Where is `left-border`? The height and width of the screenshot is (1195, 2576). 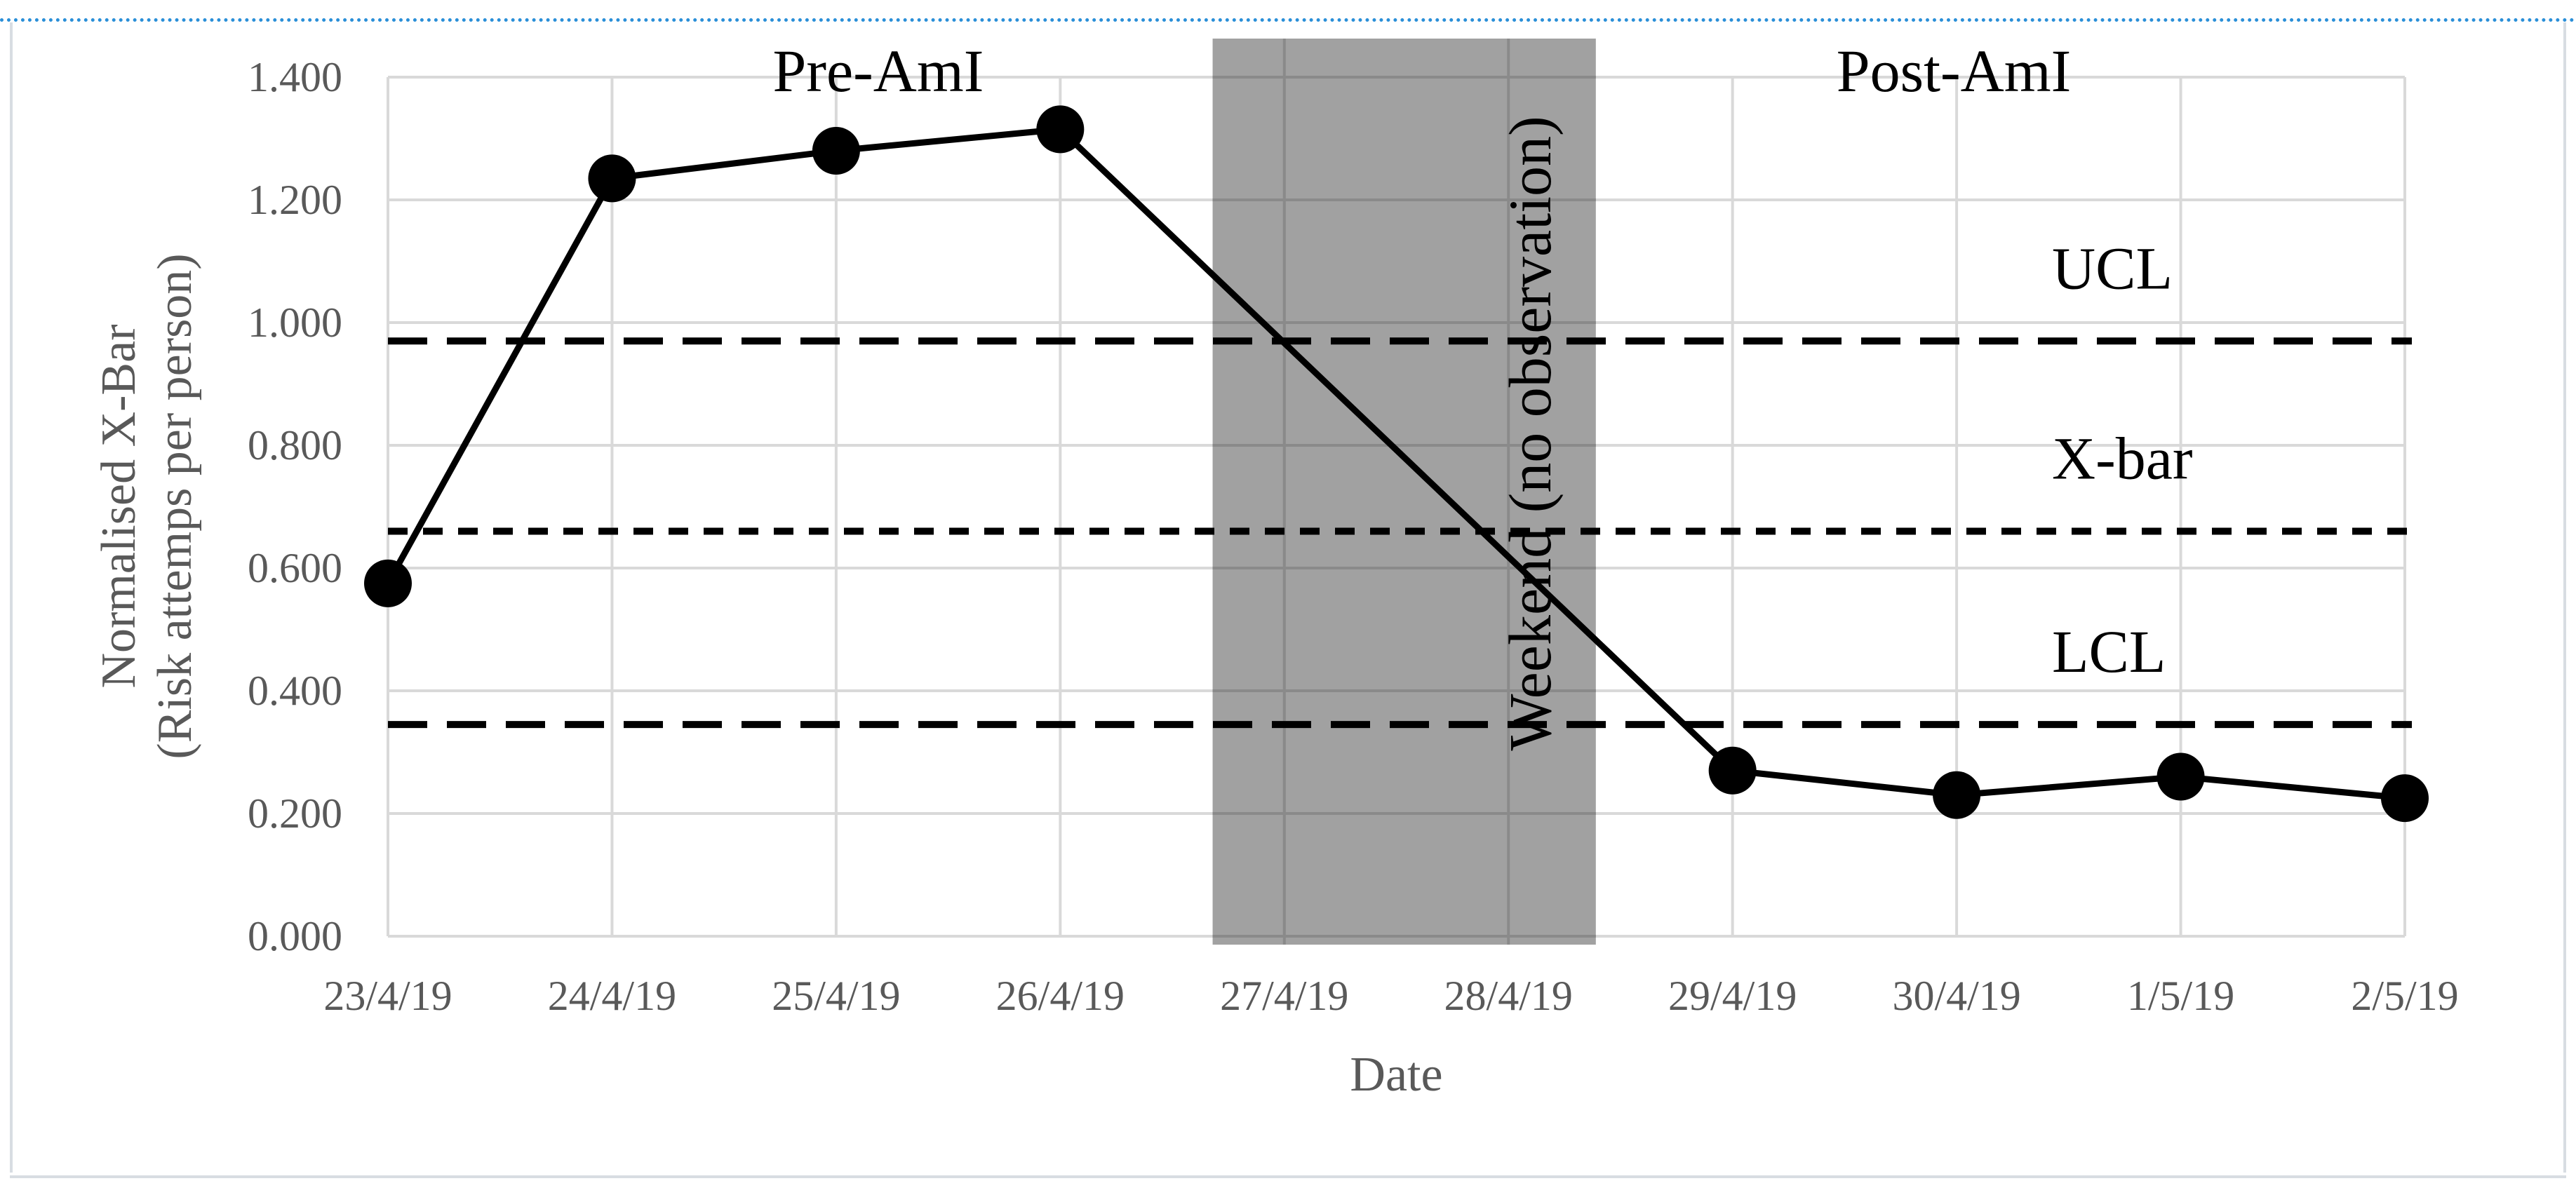 left-border is located at coordinates (11, 597).